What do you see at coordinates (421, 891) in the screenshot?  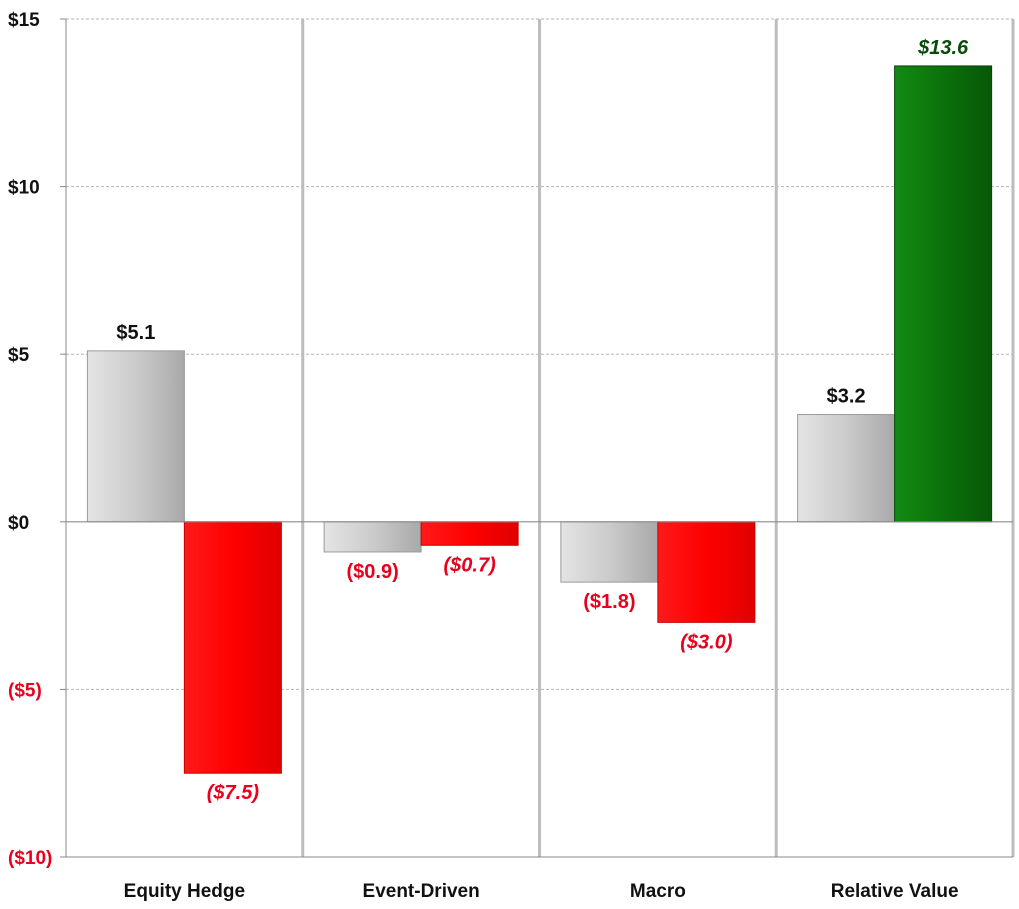 I see `x-tick-label: Event-Driven` at bounding box center [421, 891].